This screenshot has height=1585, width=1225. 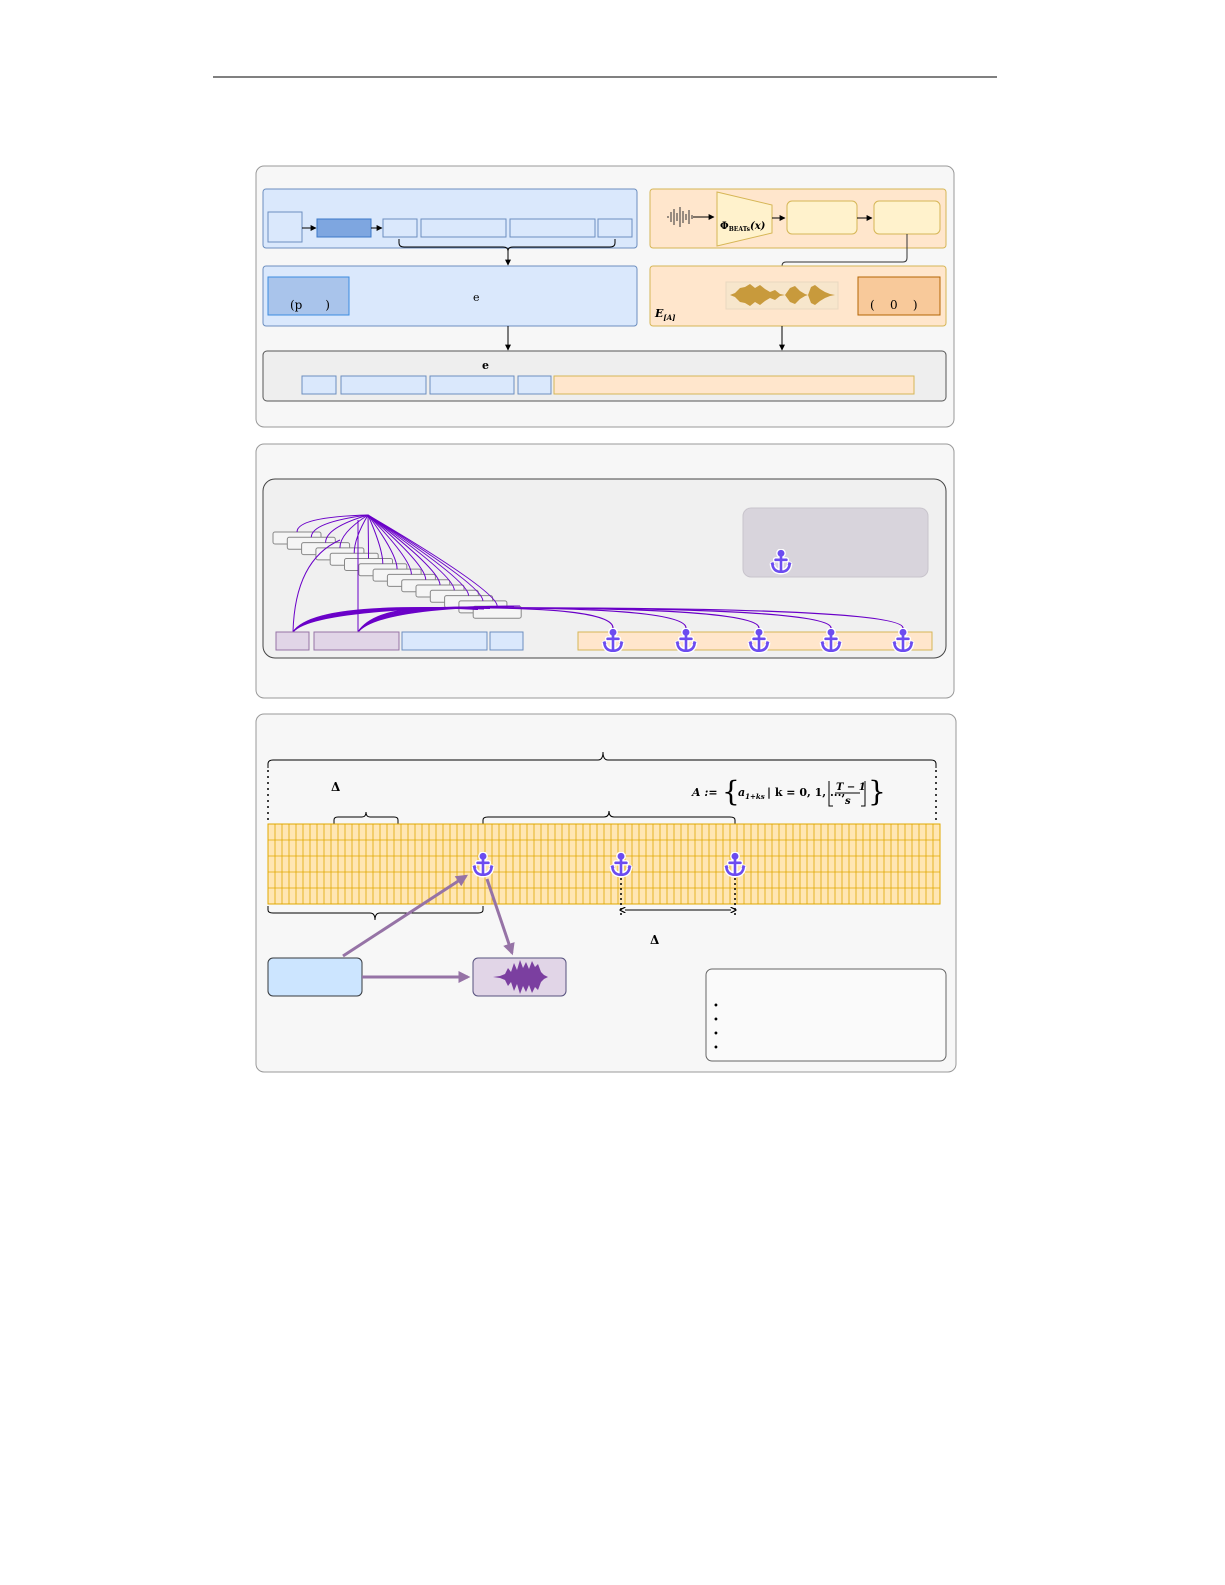 I want to click on waveform, so click(x=782, y=295).